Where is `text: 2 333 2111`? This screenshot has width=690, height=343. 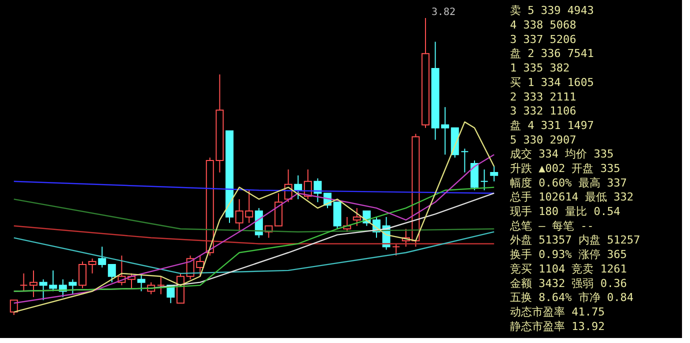
text: 2 333 2111 is located at coordinates (543, 97).